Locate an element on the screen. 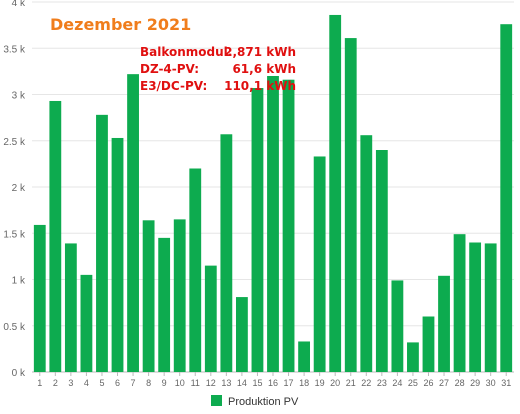 This screenshot has width=520, height=414. x-tick-label: 6 is located at coordinates (117, 383).